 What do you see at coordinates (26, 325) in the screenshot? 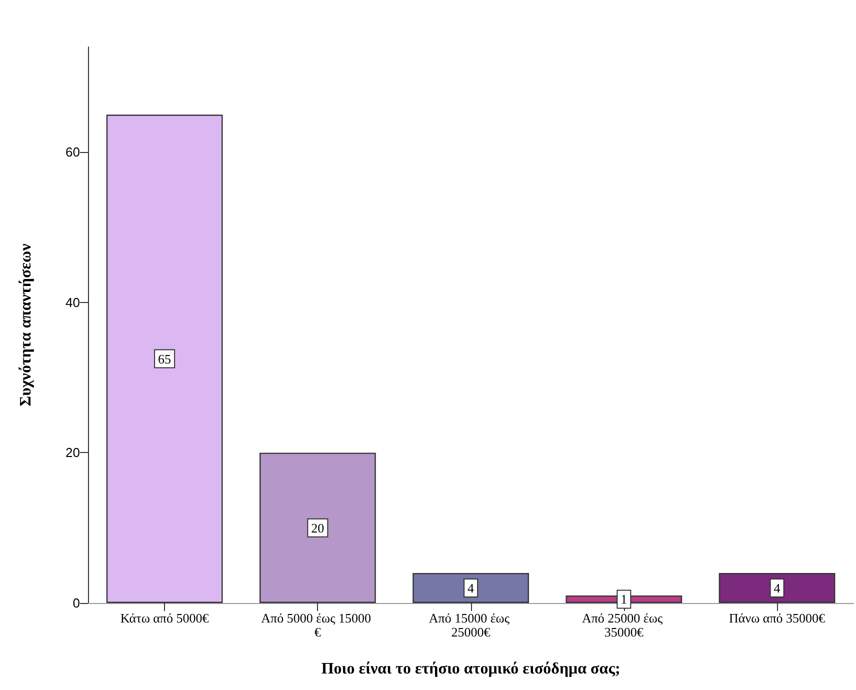
I see `y-axis-title: Συχνότητα απαντήσεων` at bounding box center [26, 325].